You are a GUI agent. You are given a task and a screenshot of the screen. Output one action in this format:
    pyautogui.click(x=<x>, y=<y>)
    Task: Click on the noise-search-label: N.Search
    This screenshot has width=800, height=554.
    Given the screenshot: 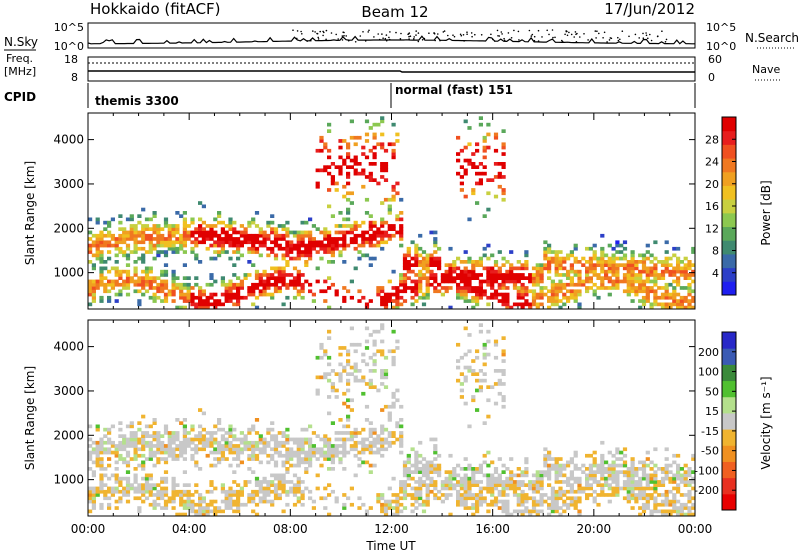 What is the action you would take?
    pyautogui.click(x=772, y=38)
    